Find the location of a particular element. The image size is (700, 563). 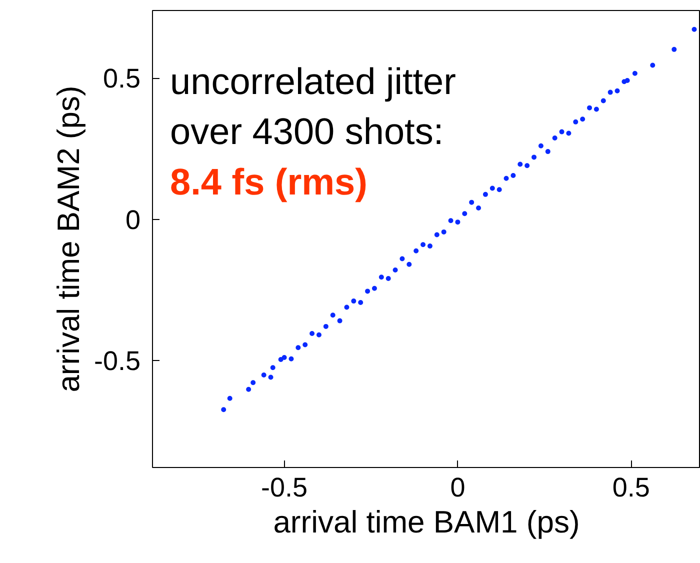

x-axis-title: arrival time BAM1 (ps) is located at coordinates (426, 522).